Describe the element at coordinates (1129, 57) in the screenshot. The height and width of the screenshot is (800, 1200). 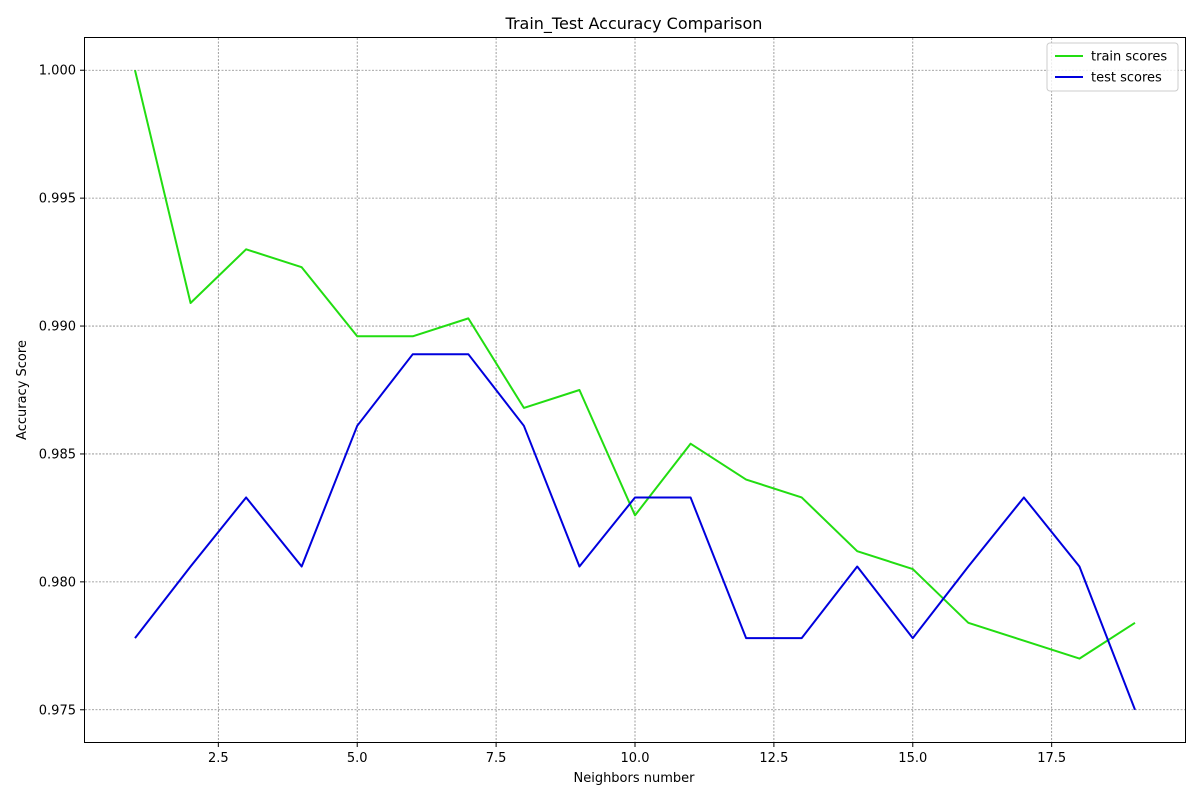
I see `legend-label: train scores` at that location.